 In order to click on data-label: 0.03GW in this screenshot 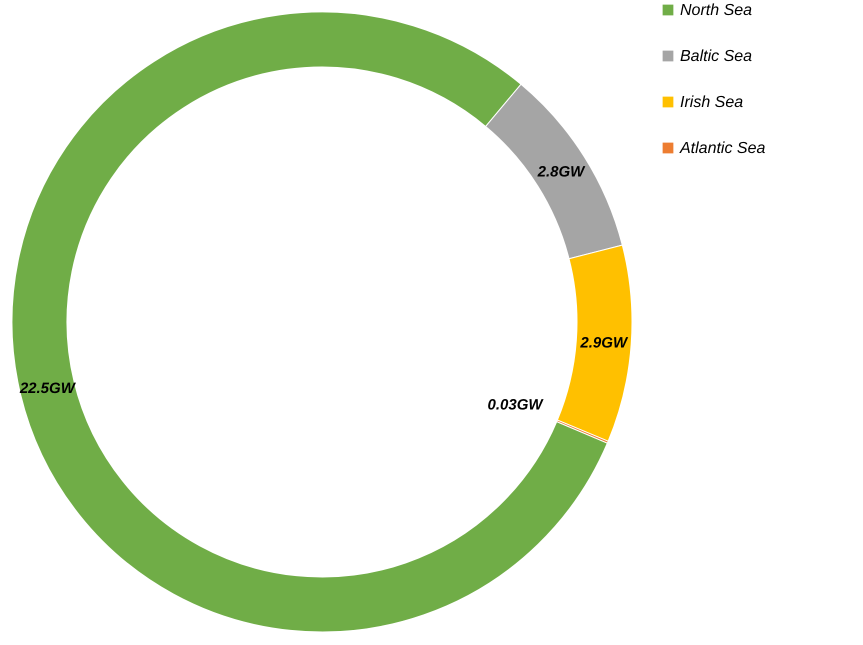, I will do `click(516, 405)`.